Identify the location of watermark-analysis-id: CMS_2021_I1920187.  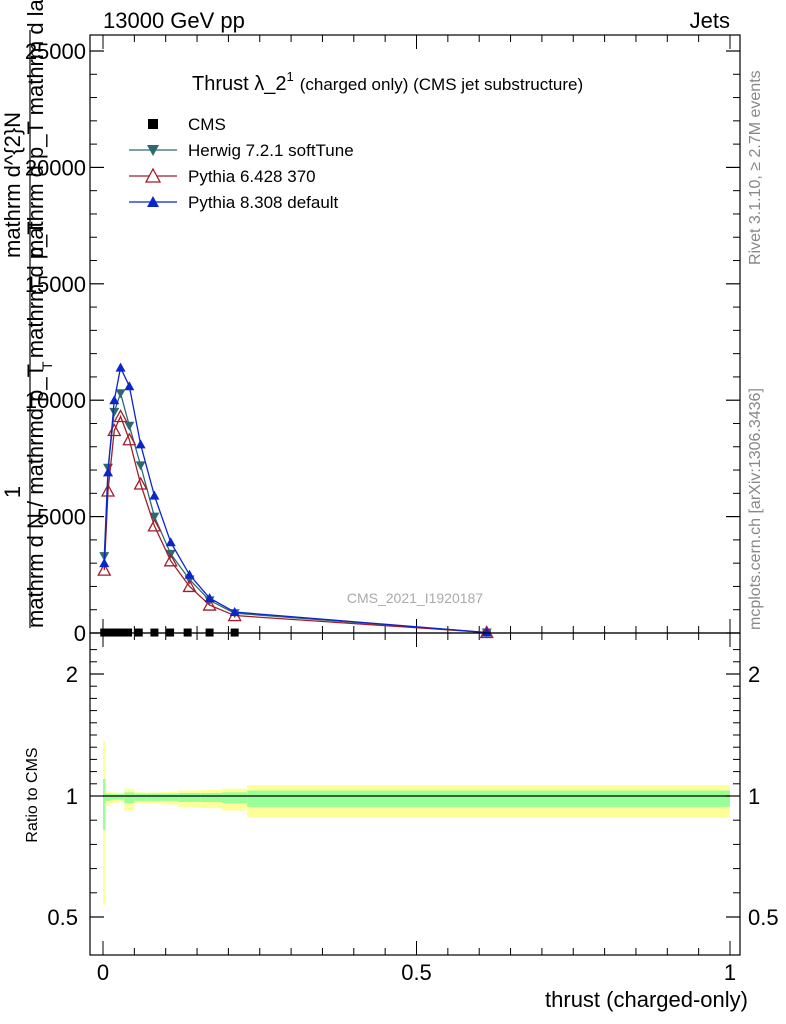
(415, 598).